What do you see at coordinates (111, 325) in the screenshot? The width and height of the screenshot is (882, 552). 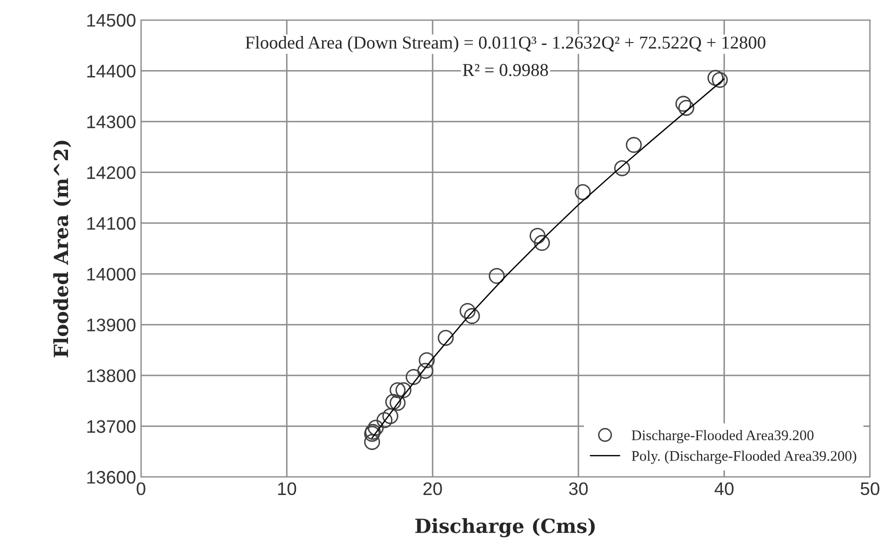 I see `y-tick-label: 13900` at bounding box center [111, 325].